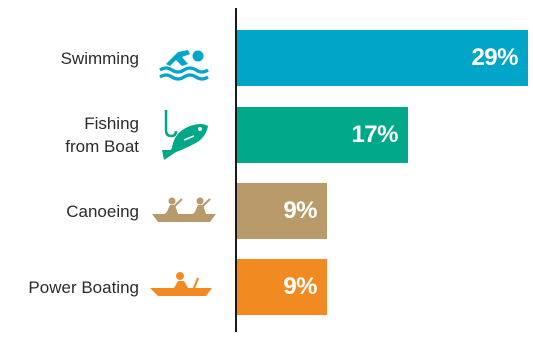 This screenshot has width=533, height=337. What do you see at coordinates (494, 57) in the screenshot?
I see `value-label-swimming: 29%` at bounding box center [494, 57].